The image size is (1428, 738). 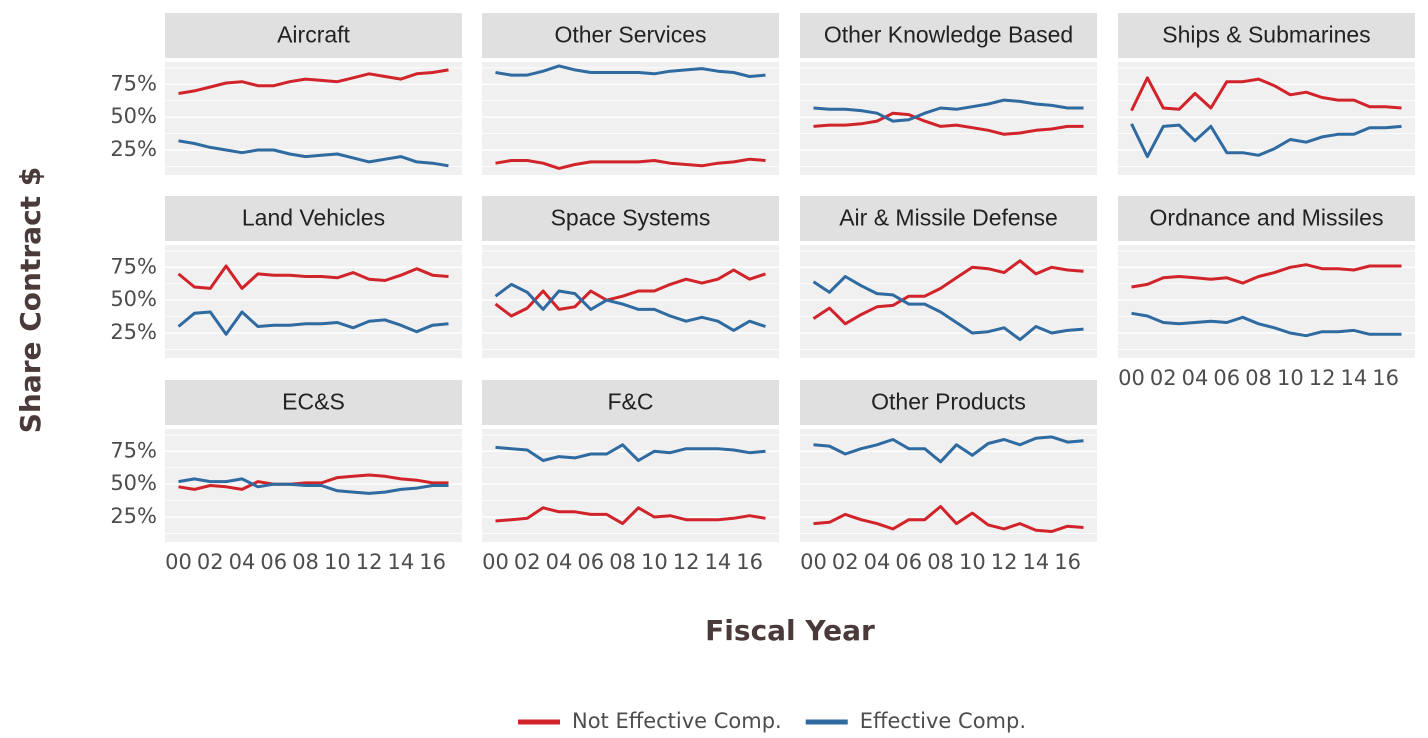 I want to click on facet-title: Land Vehicles, so click(x=313, y=218).